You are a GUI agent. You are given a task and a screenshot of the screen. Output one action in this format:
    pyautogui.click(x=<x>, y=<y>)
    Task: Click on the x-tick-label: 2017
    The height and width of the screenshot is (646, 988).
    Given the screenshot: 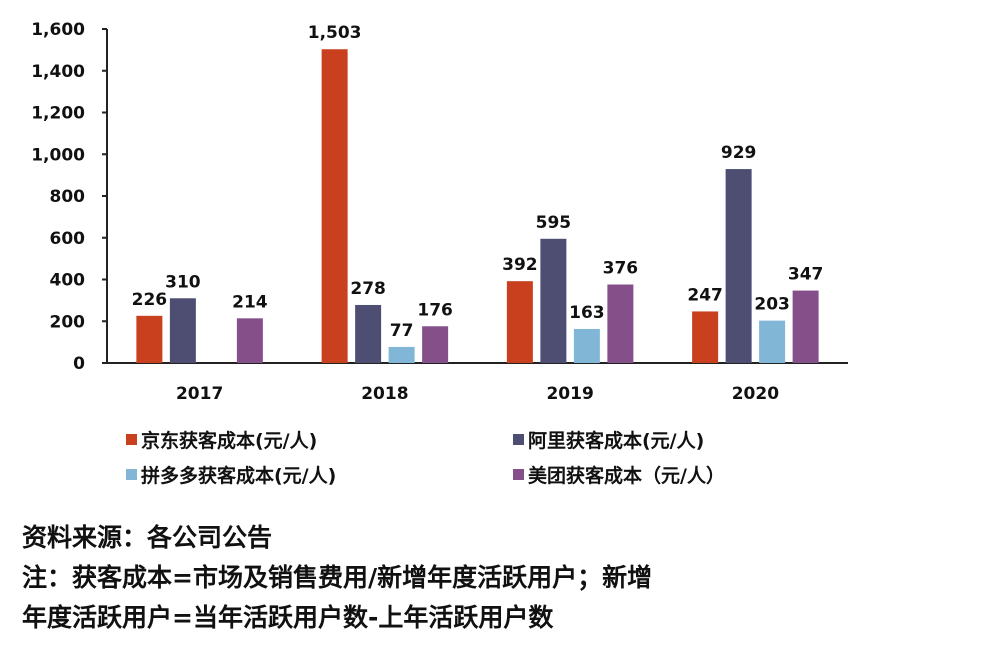 What is the action you would take?
    pyautogui.click(x=199, y=394)
    